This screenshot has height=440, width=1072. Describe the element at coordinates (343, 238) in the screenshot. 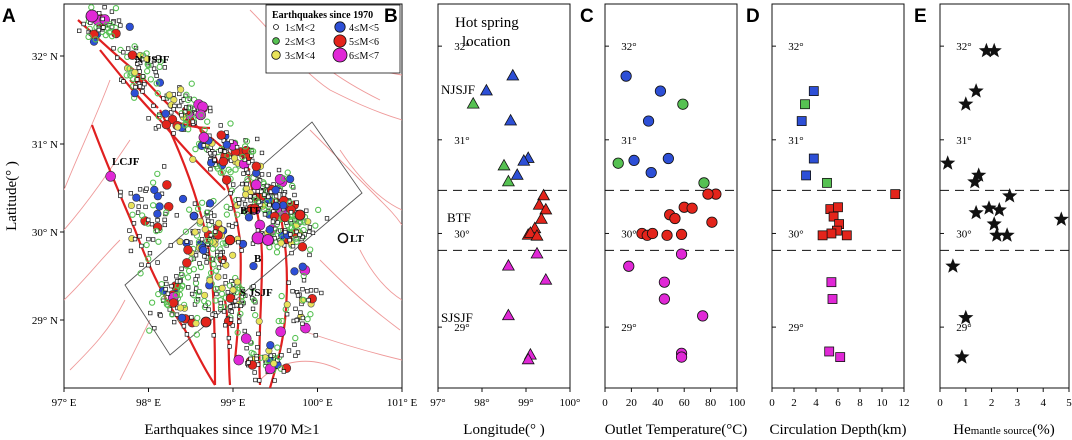

I see `lt-marker` at that location.